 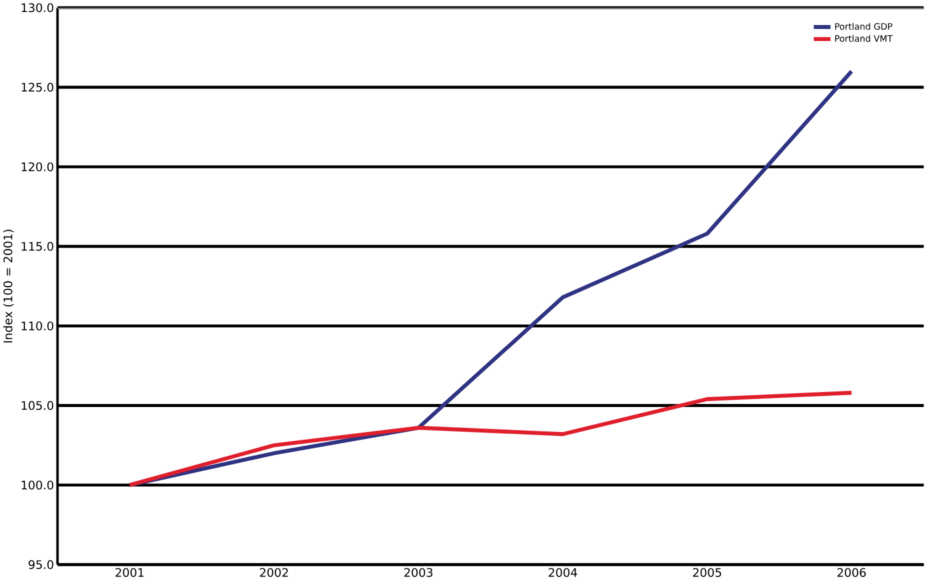 I want to click on line-series, so click(x=491, y=438).